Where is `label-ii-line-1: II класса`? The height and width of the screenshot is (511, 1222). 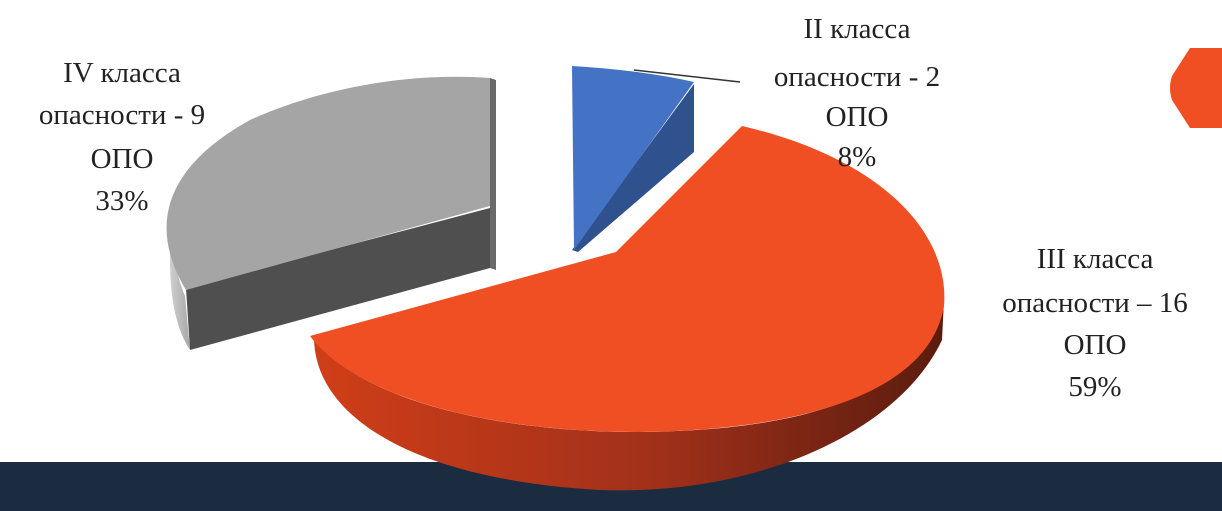 label-ii-line-1: II класса is located at coordinates (857, 29).